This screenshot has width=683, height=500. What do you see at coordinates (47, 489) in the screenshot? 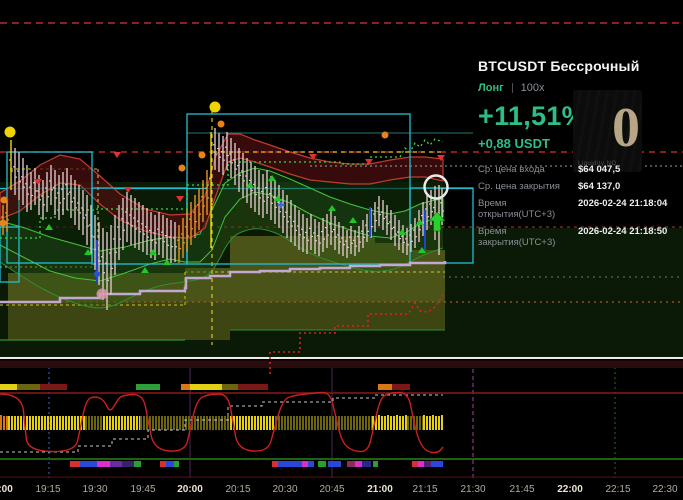
I see `time-axis-label: 19:15` at bounding box center [47, 489].